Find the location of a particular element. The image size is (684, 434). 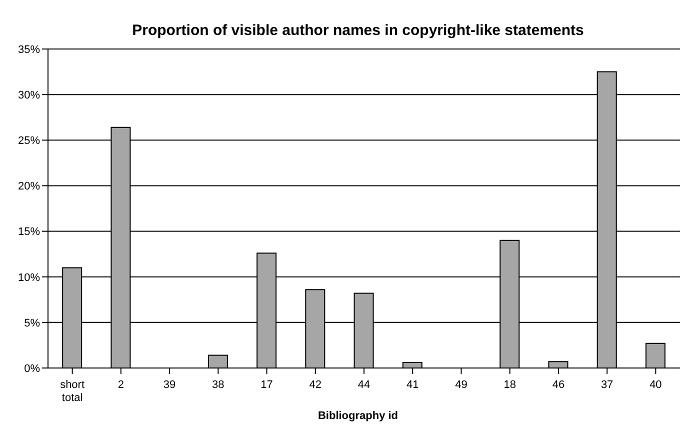

y-tick-label: 25% is located at coordinates (29, 141).